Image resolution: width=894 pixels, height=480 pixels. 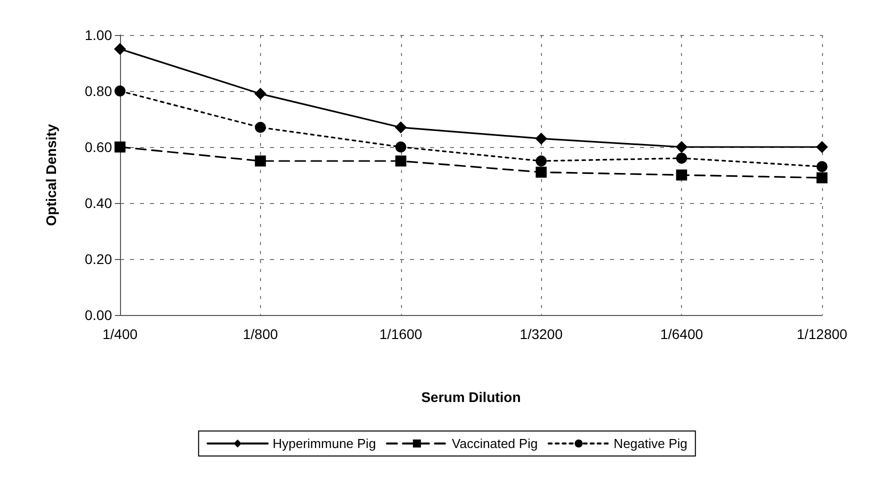 I want to click on x-tick-label: 1/400, so click(x=120, y=334).